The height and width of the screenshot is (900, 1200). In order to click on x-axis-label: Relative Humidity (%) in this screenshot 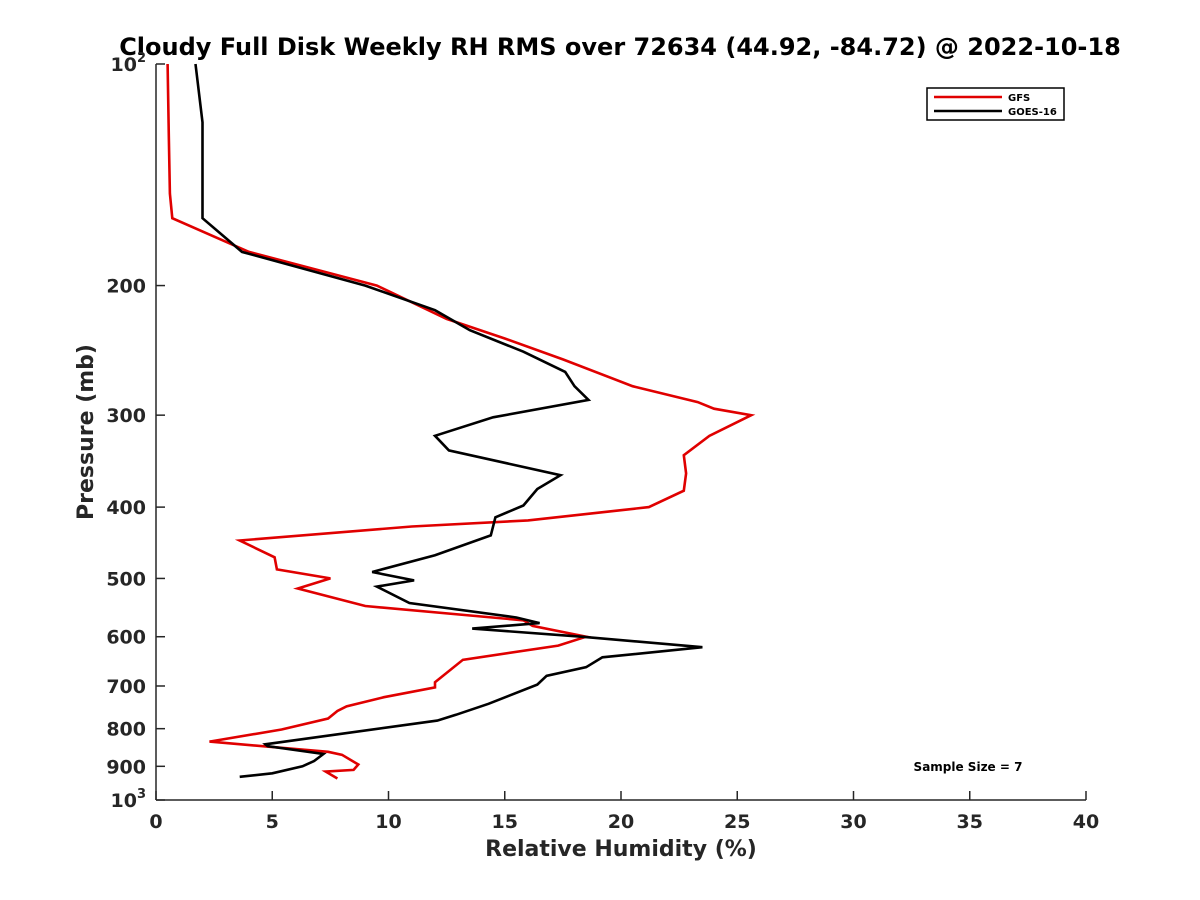, I will do `click(621, 849)`.